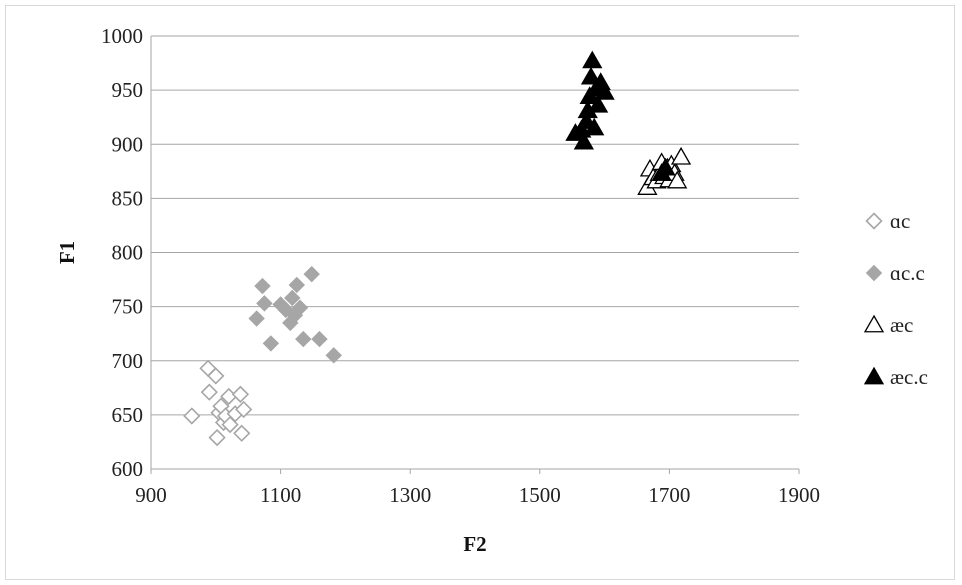  Describe the element at coordinates (128, 307) in the screenshot. I see `y-tick-label: 750` at that location.